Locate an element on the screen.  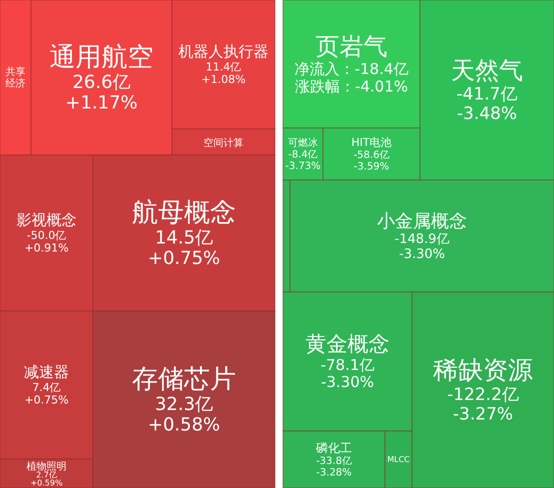
data-label: -122.2亿 is located at coordinates (483, 395).